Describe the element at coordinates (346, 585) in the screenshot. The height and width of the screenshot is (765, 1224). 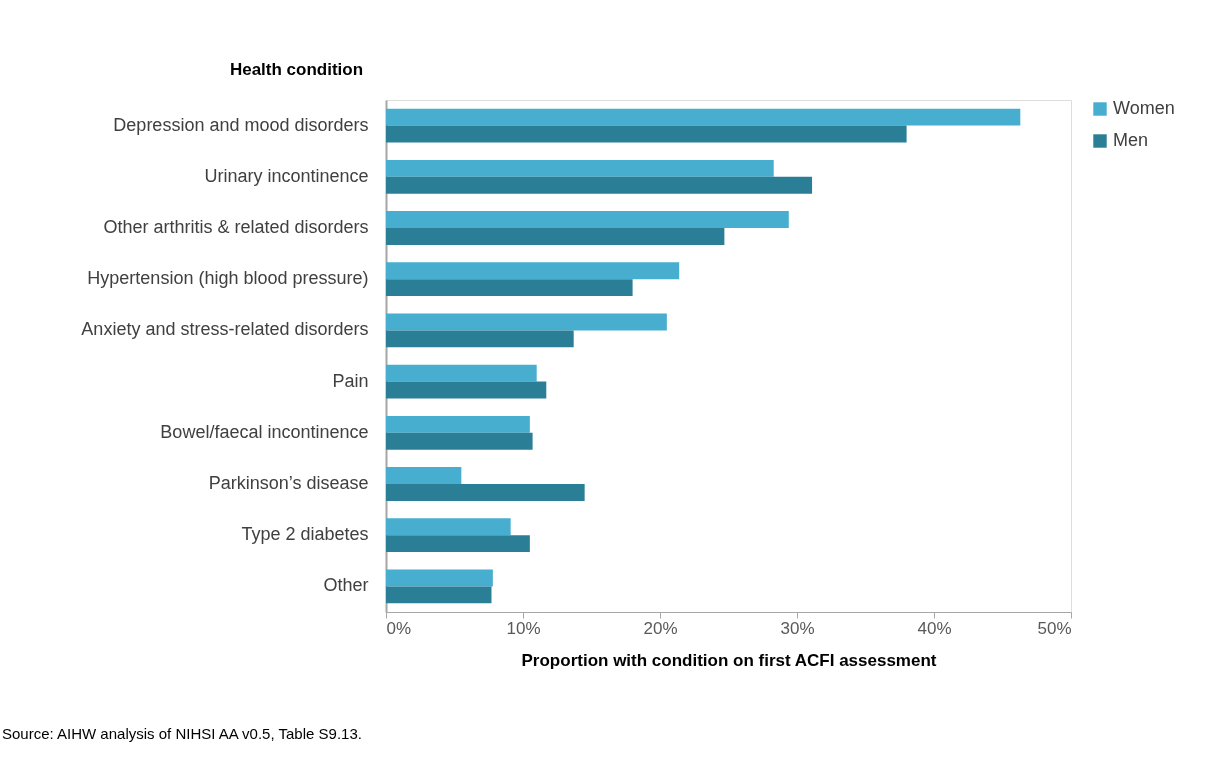
I see `y-tick-label: Other` at that location.